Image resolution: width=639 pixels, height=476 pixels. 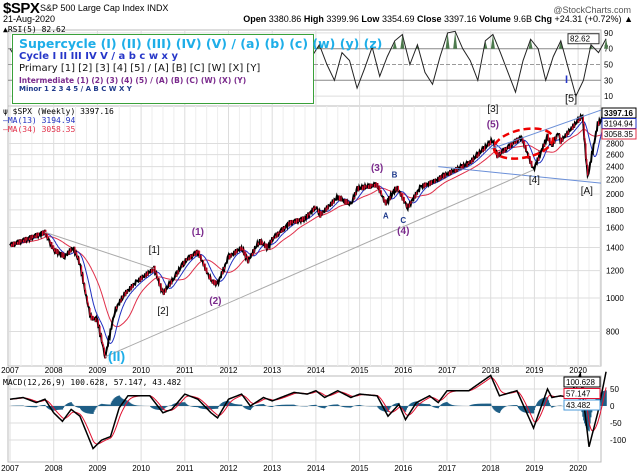 I want to click on site-credit: @StockCharts.com, so click(x=592, y=10).